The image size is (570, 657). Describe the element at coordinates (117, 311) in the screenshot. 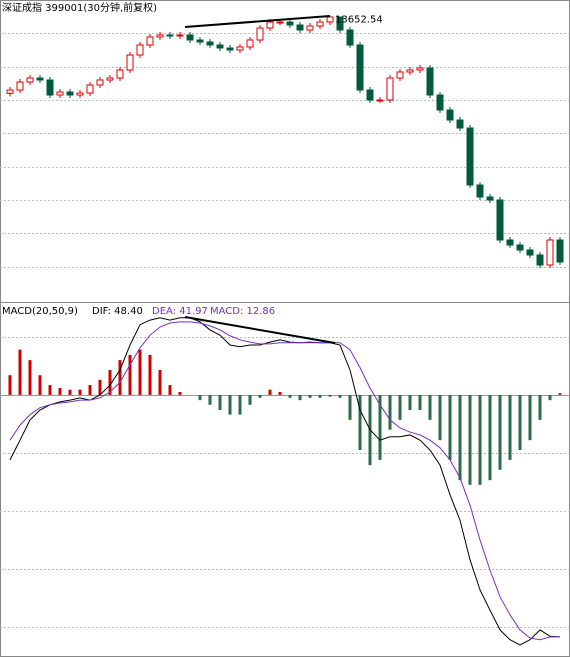

I see `indicator-label: DIF: 48.40` at that location.